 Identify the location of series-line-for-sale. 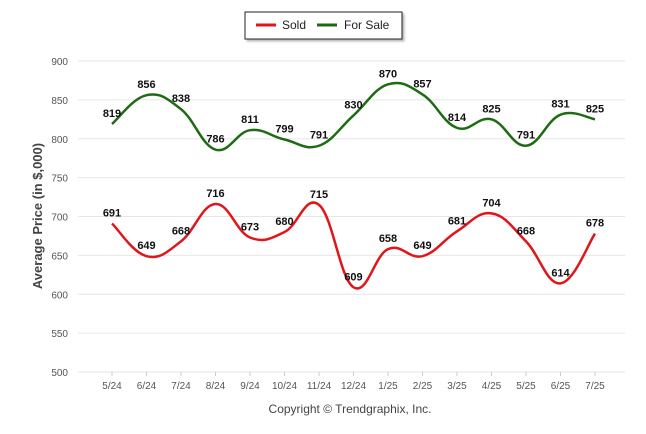
(353, 116).